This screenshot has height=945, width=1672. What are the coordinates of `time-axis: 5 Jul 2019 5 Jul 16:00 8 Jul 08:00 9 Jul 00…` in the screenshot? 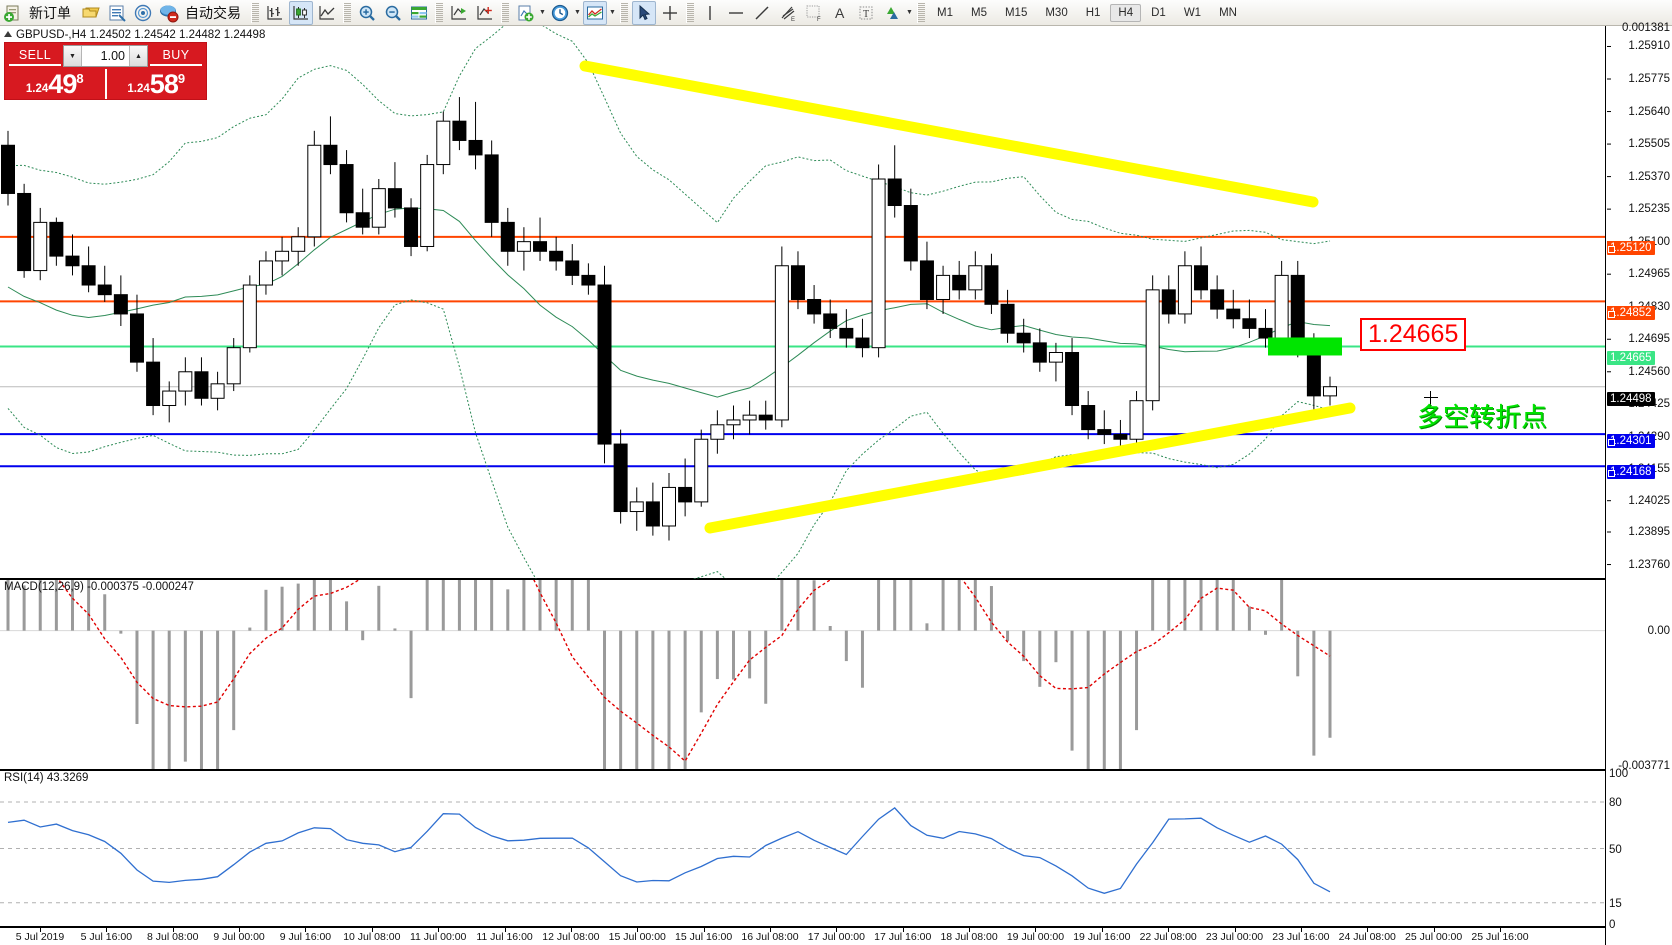 It's located at (802, 936).